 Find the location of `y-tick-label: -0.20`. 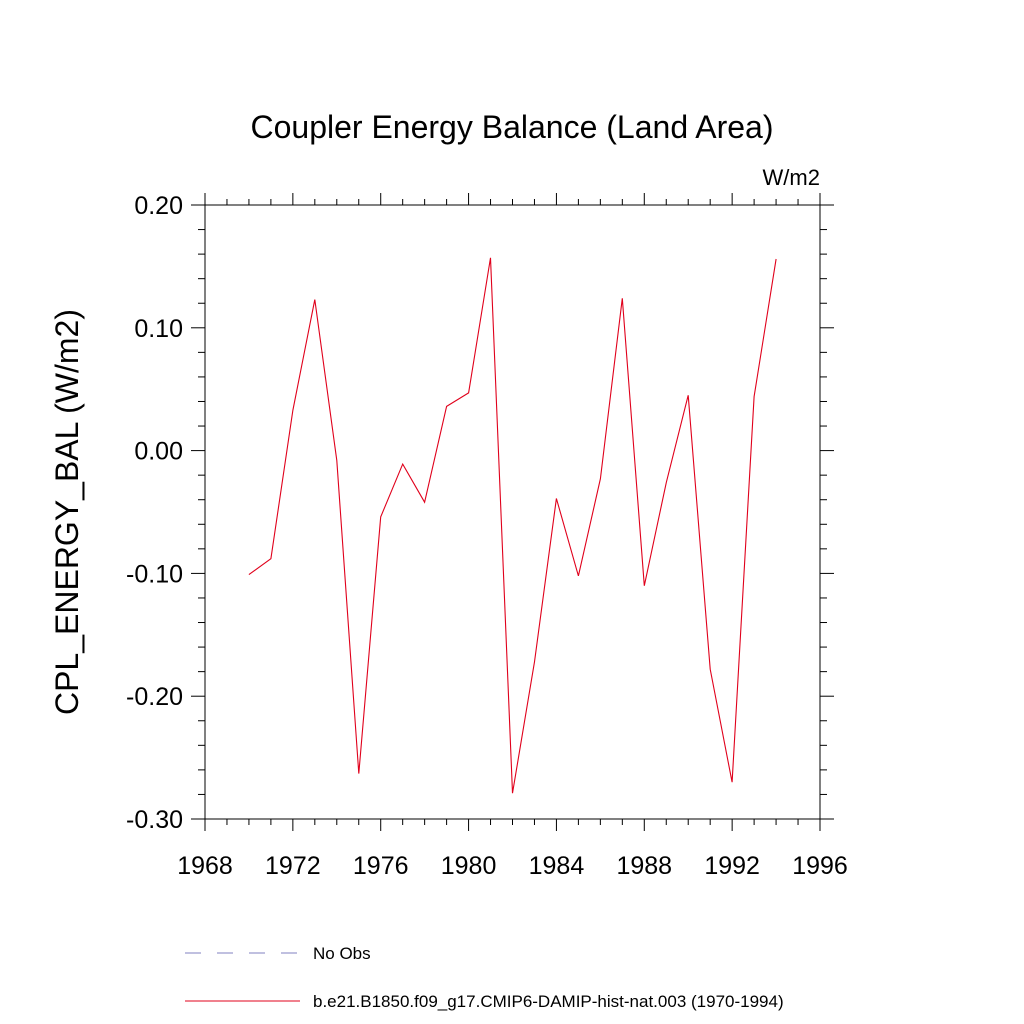

y-tick-label: -0.20 is located at coordinates (154, 697).